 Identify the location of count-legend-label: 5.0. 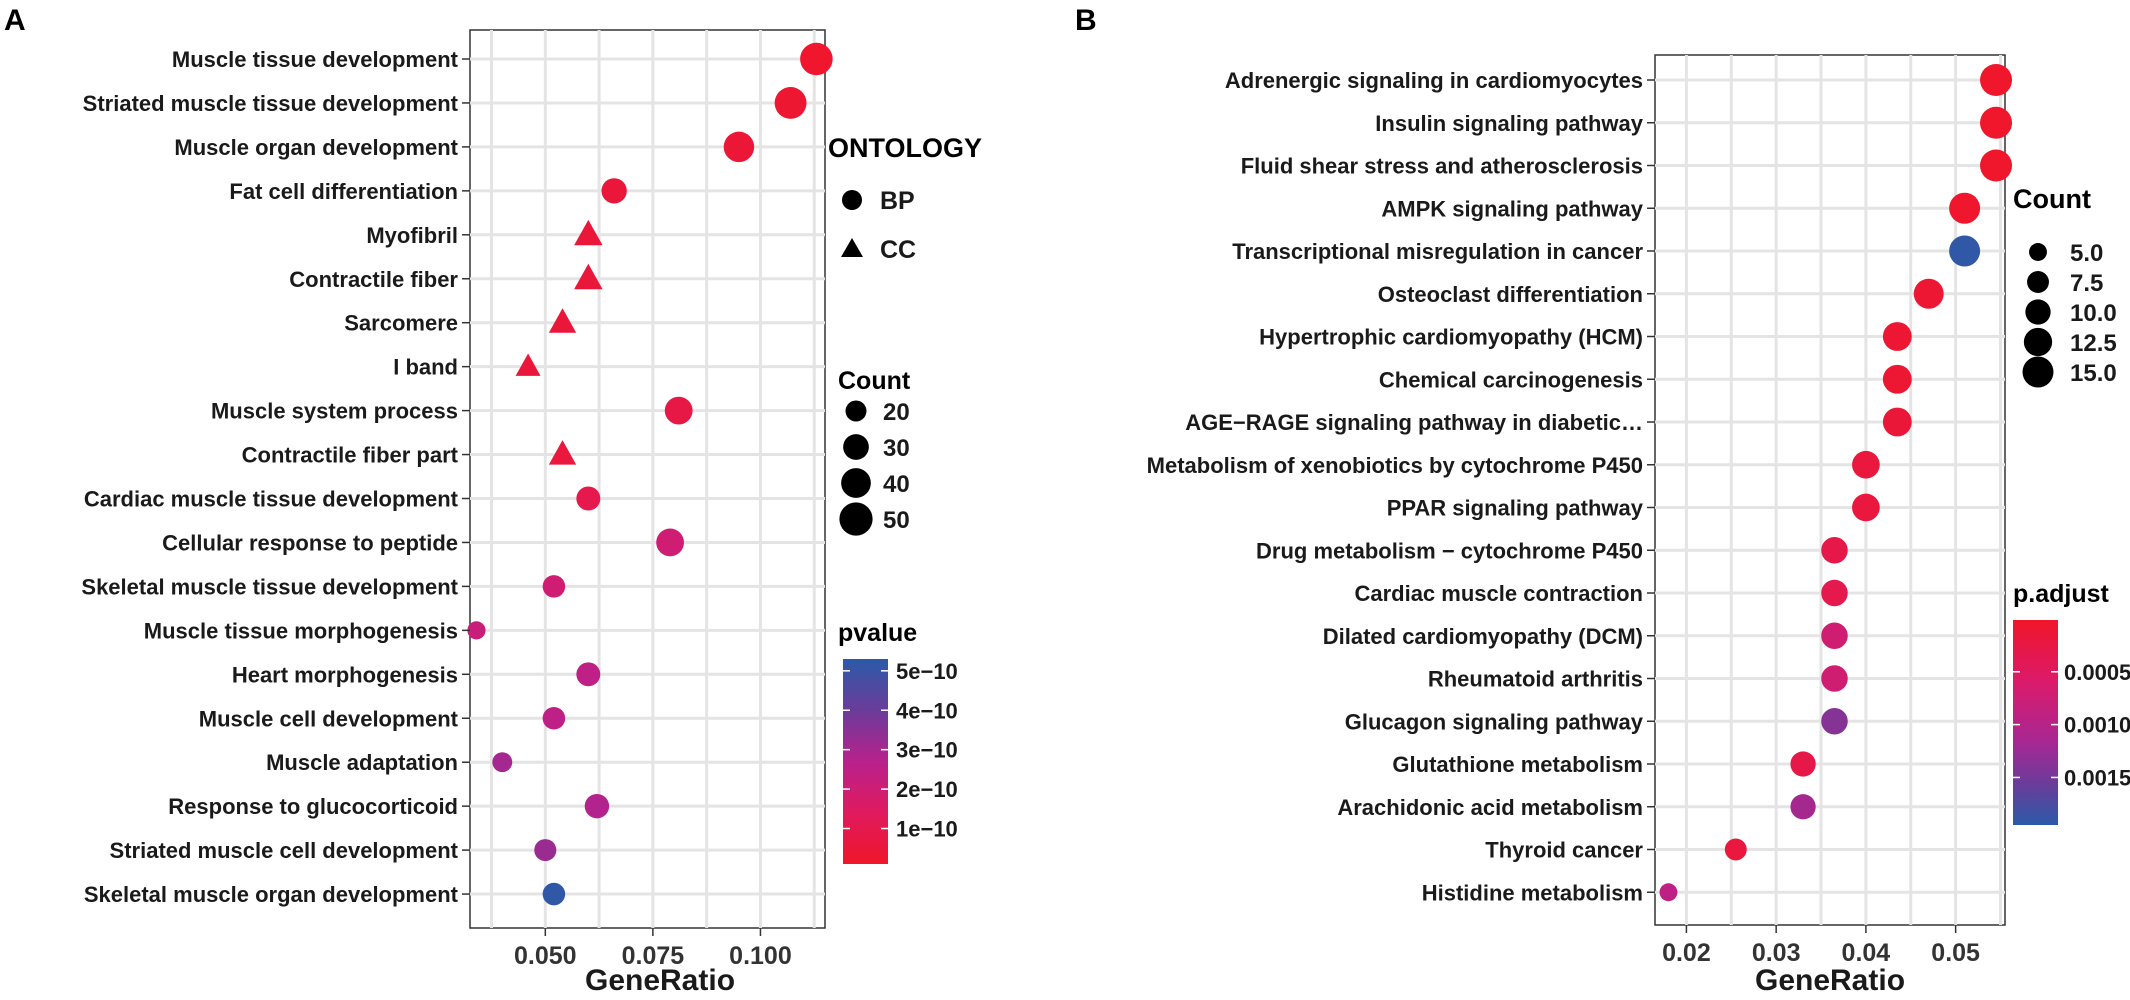
(2086, 253).